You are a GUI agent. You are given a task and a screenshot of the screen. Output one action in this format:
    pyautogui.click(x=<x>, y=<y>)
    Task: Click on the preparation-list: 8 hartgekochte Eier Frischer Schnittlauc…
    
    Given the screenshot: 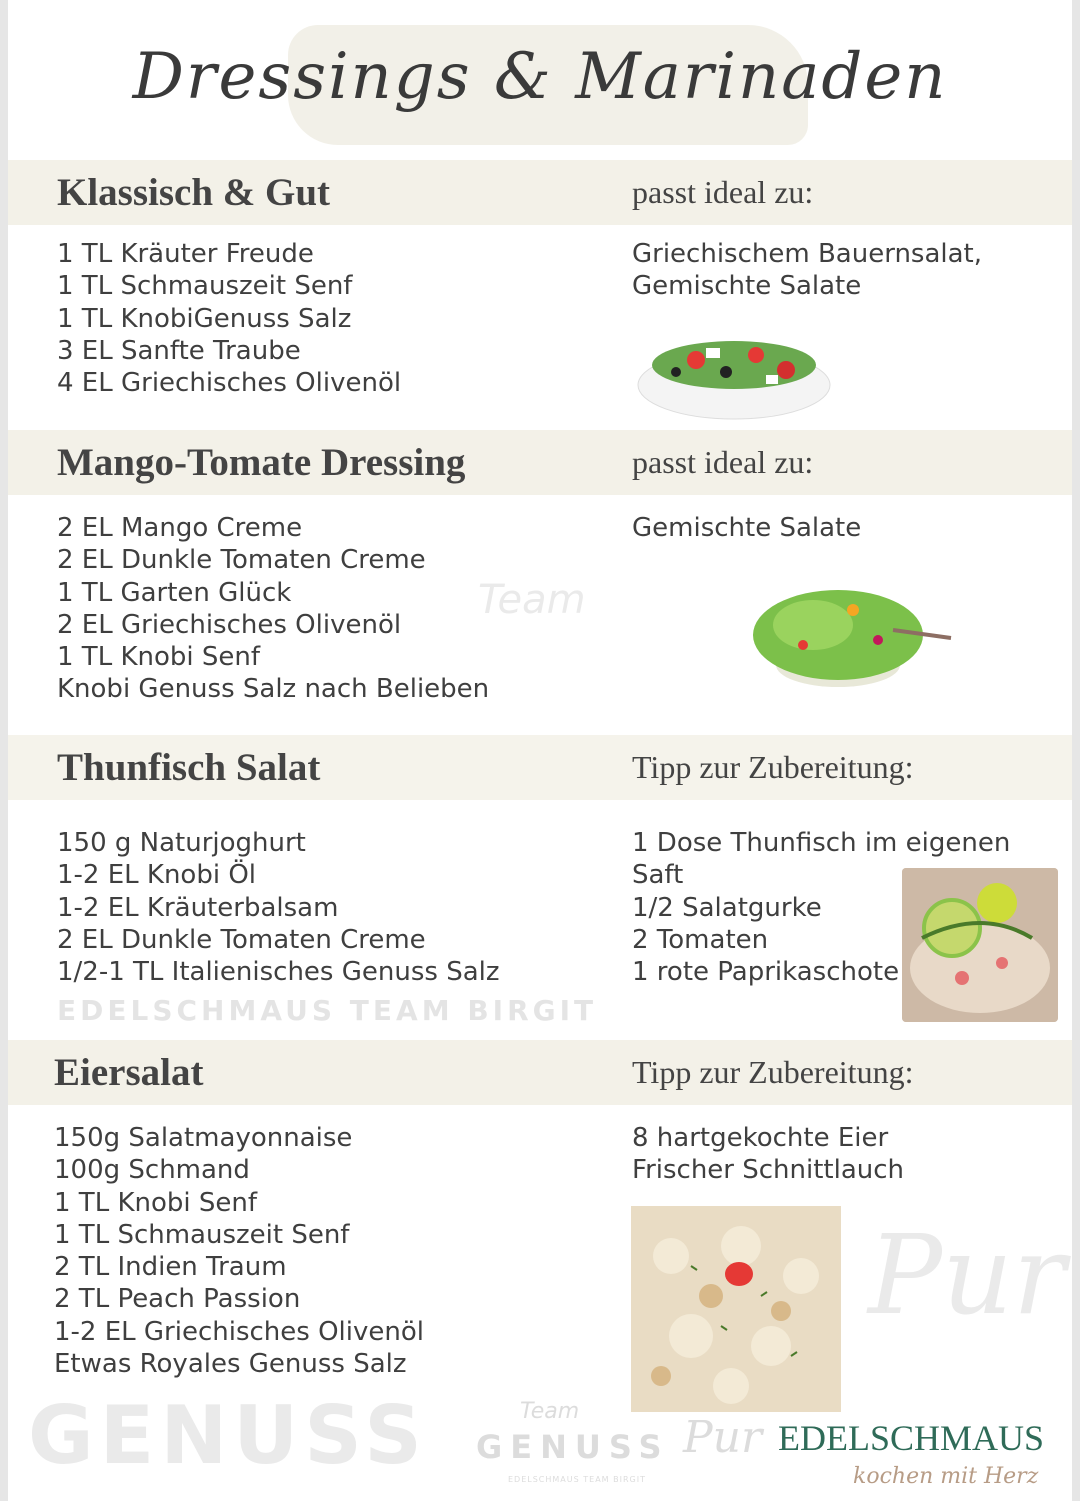 What is the action you would take?
    pyautogui.click(x=768, y=1154)
    